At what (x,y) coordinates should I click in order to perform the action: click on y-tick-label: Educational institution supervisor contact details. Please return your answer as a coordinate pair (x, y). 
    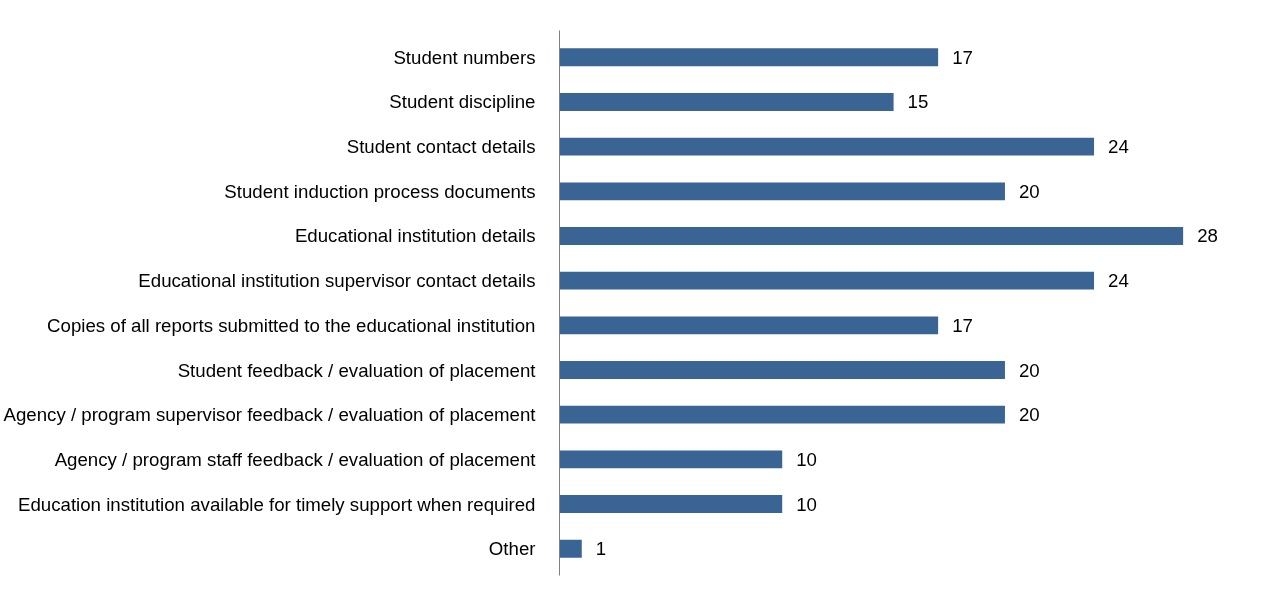
    Looking at the image, I should click on (337, 281).